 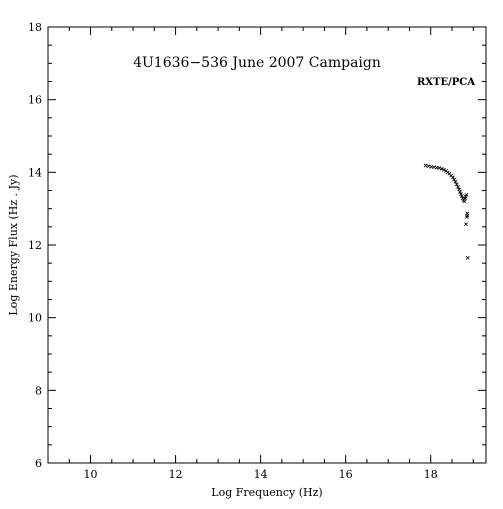 What do you see at coordinates (13, 244) in the screenshot?
I see `y-axis-label: Log Energy Flux (Hz . Jy)` at bounding box center [13, 244].